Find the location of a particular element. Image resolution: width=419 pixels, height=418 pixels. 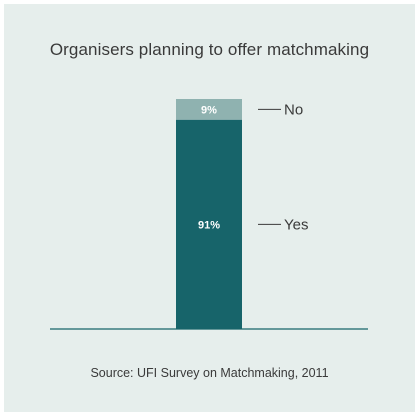

chart-title: Organisers planning to offer matchmaking is located at coordinates (209, 49).